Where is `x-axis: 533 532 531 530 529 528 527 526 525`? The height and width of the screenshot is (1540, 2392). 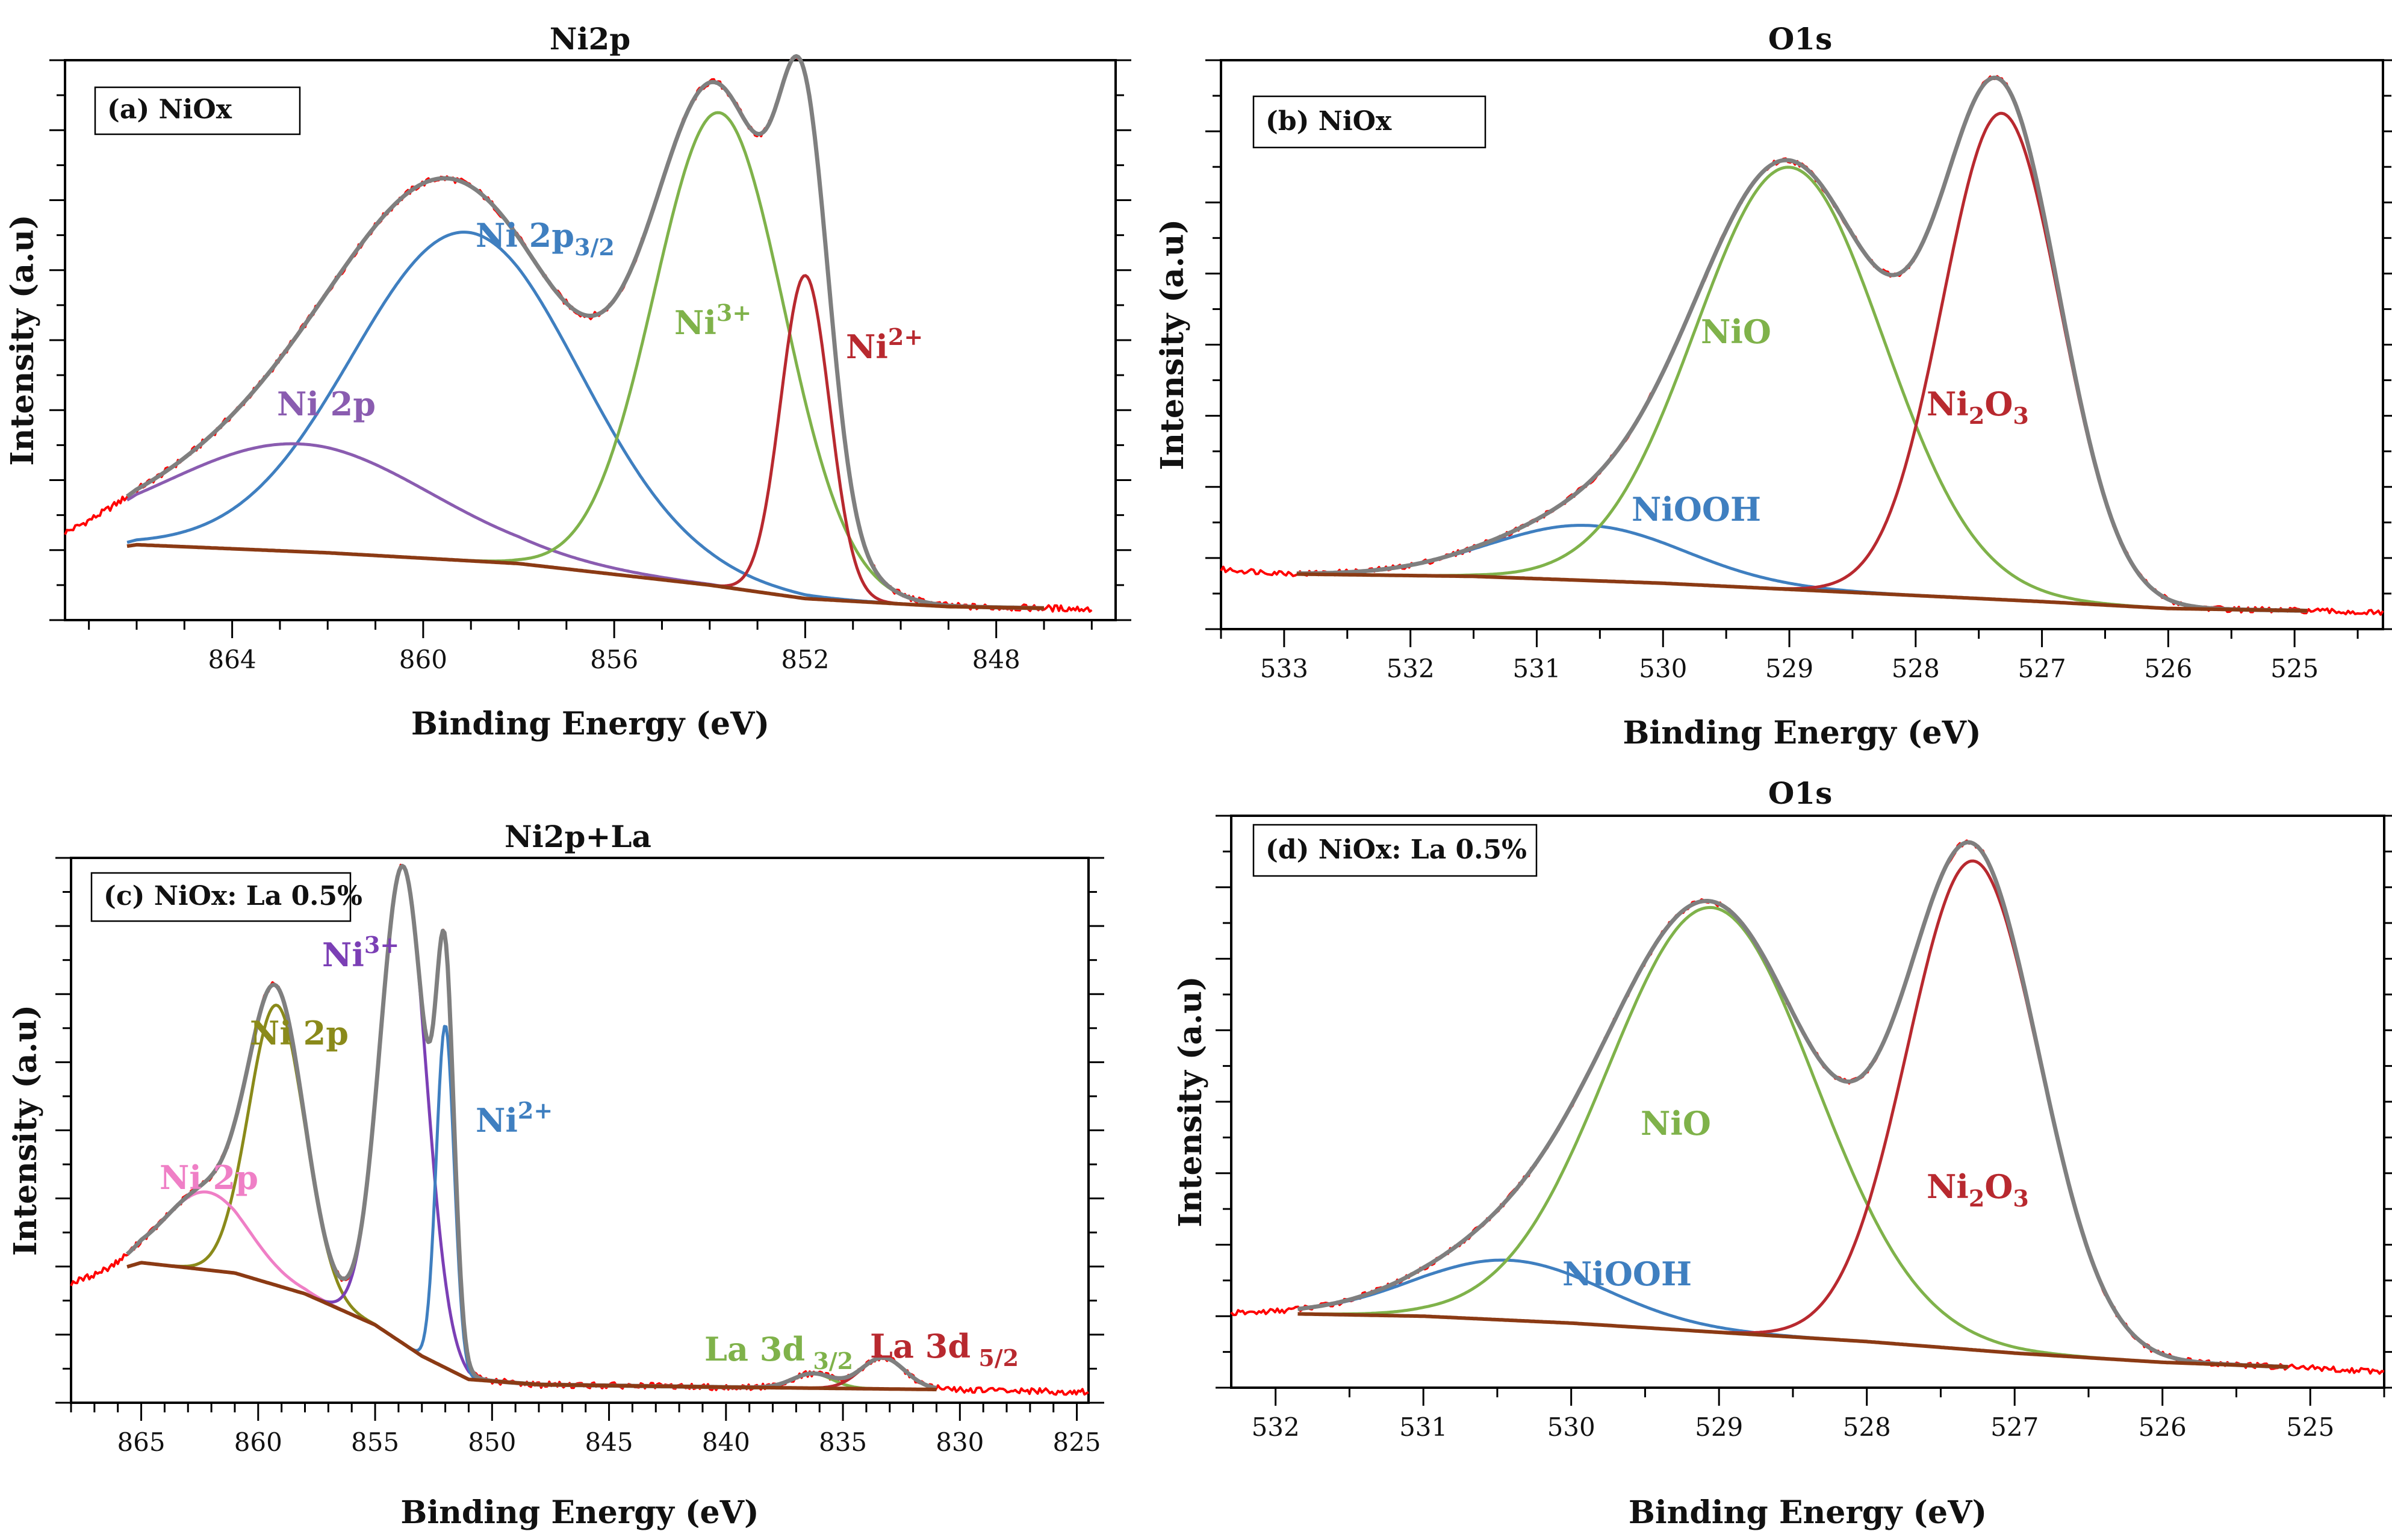 x-axis: 533 532 531 530 529 528 527 526 525 is located at coordinates (1789, 656).